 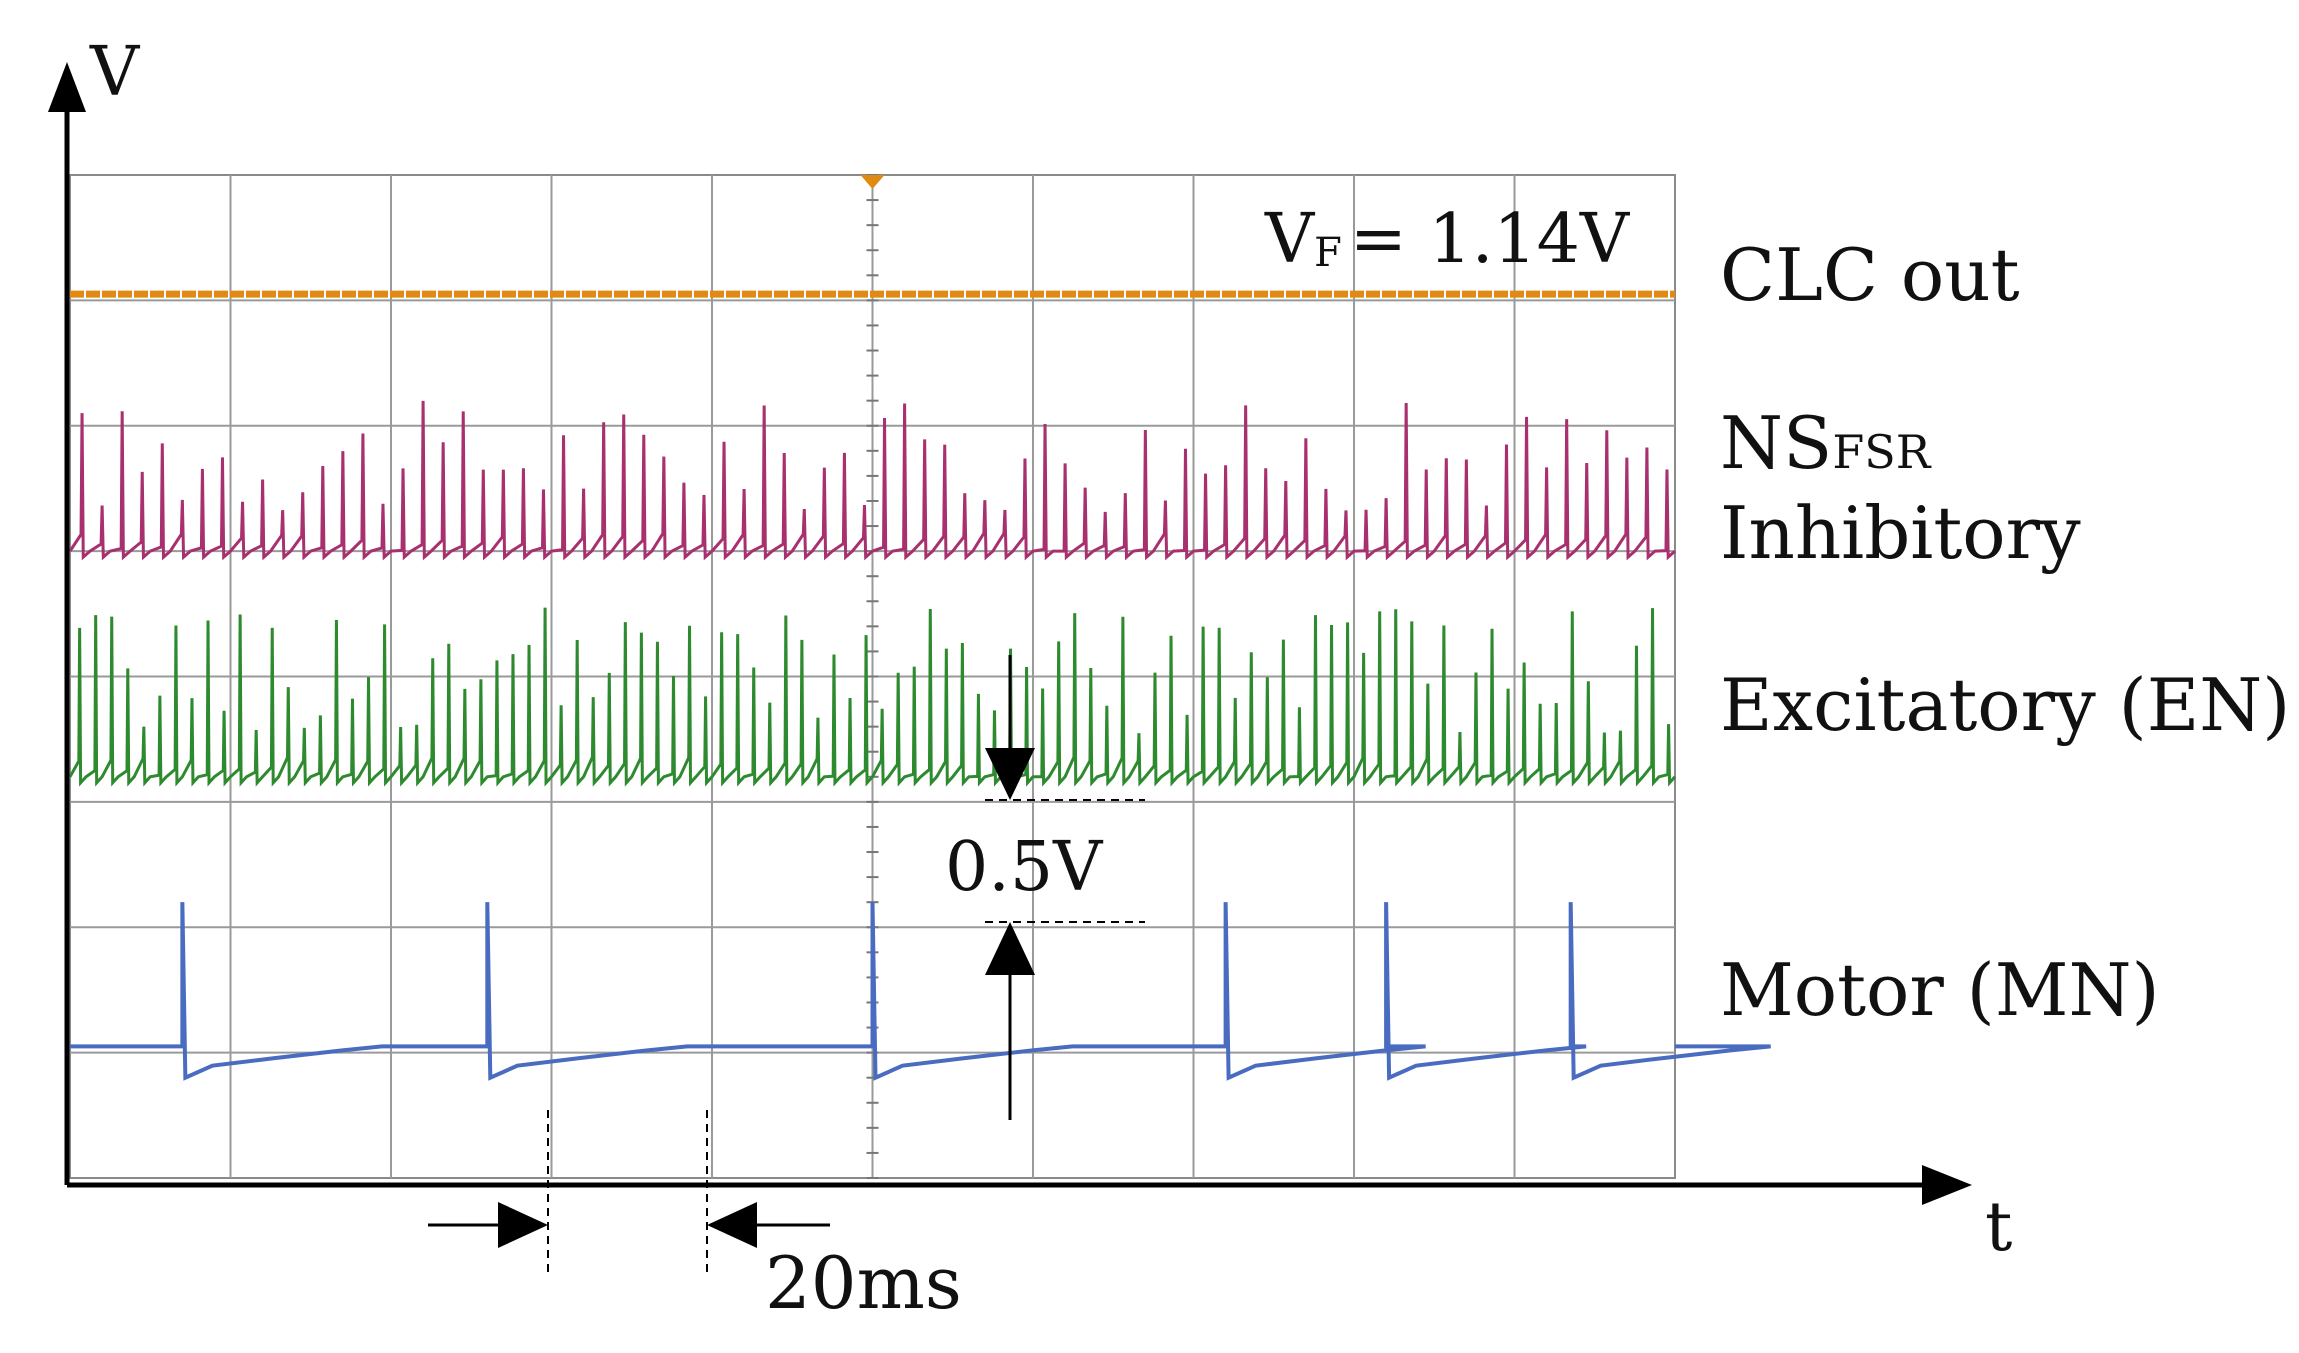 I want to click on trace-ns-fsr-inhibitory, so click(x=872, y=480).